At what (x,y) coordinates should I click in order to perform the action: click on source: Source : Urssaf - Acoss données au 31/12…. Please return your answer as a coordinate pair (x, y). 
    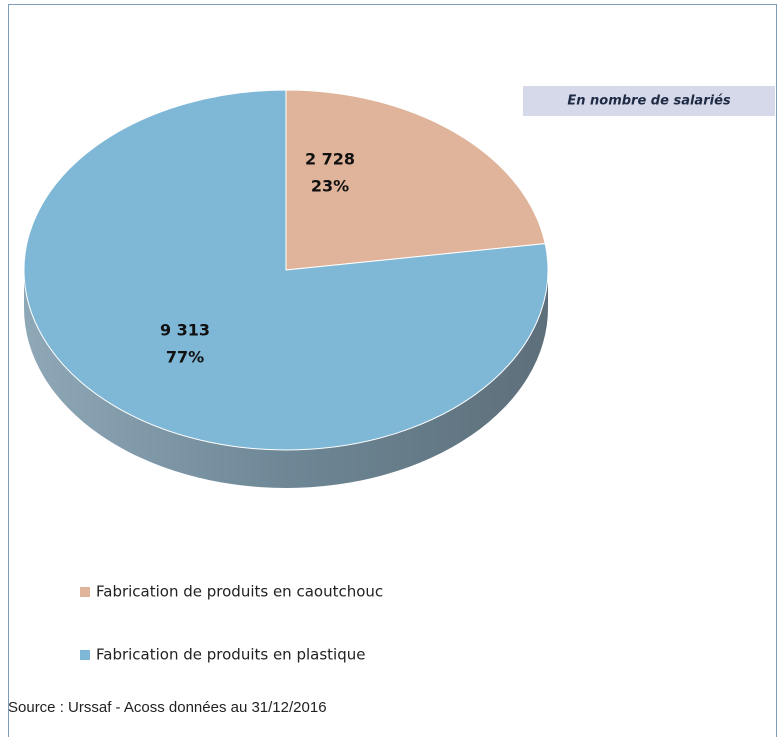
    Looking at the image, I should click on (167, 707).